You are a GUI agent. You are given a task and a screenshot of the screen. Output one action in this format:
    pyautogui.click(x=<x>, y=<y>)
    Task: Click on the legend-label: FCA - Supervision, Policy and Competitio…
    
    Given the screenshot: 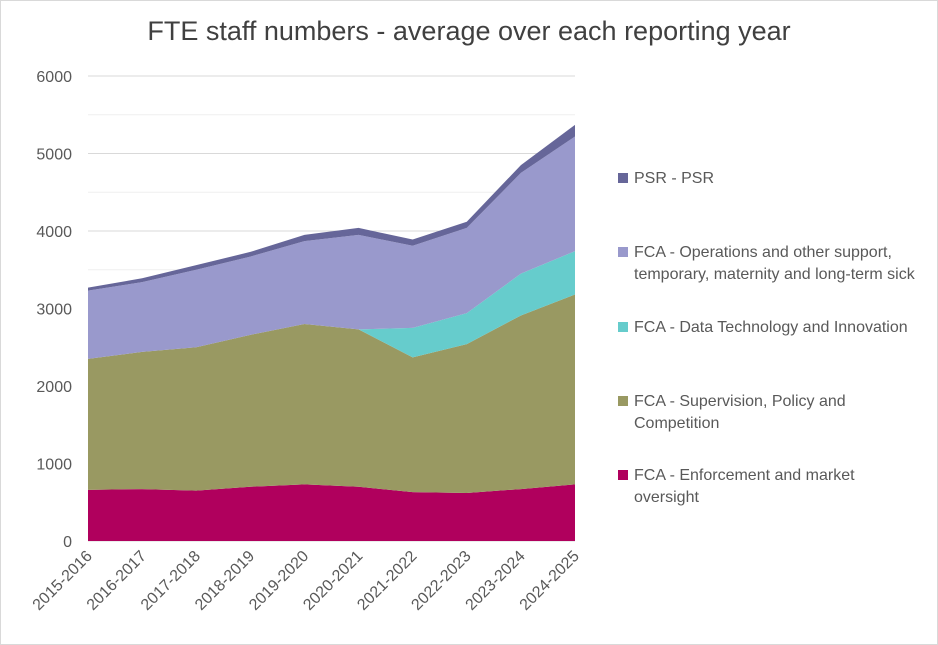 What is the action you would take?
    pyautogui.click(x=740, y=412)
    